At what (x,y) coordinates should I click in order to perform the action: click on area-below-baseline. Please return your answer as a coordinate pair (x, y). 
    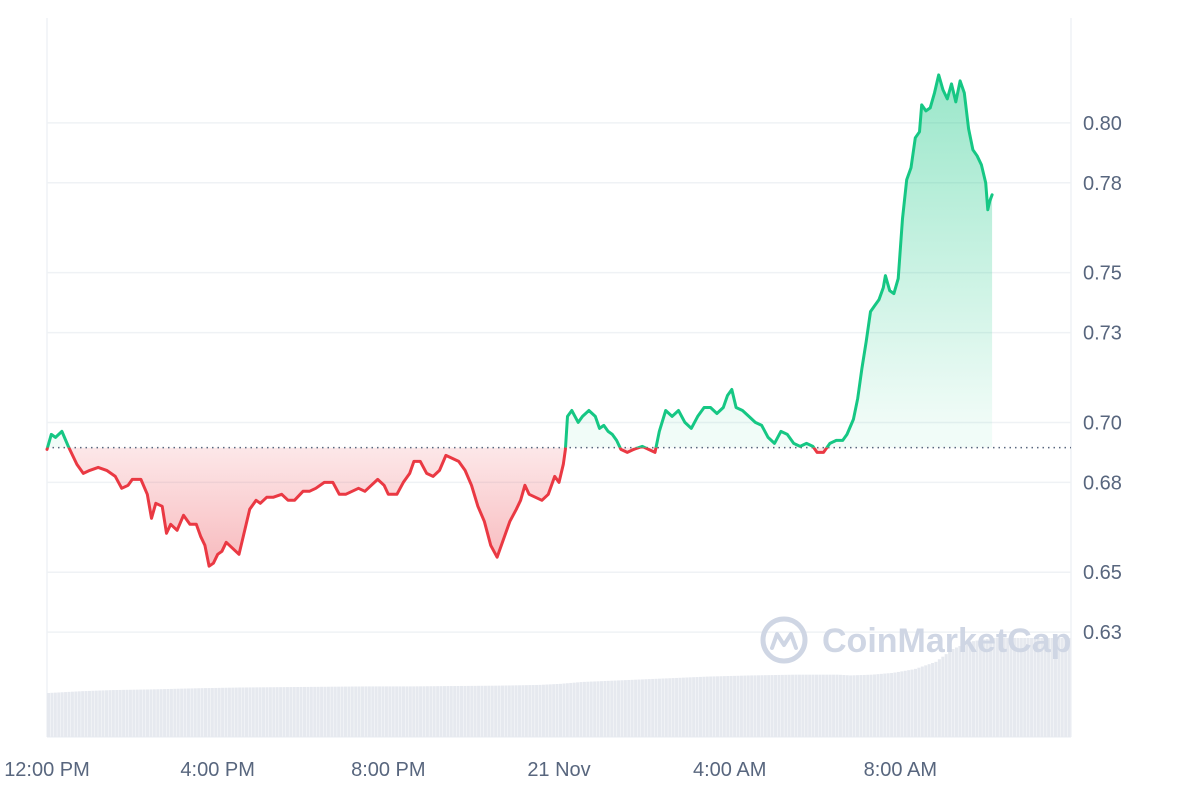
    Looking at the image, I should click on (437, 507).